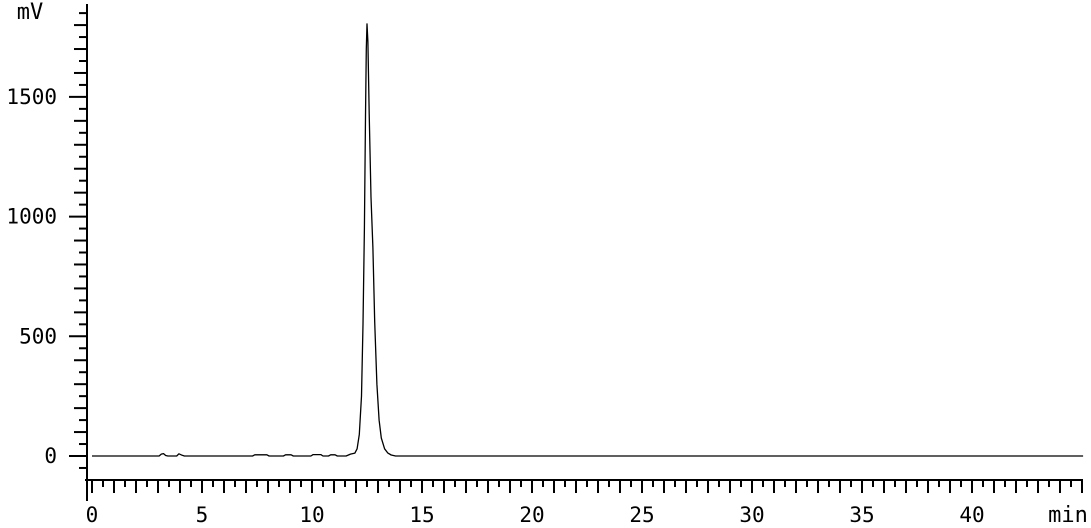 The height and width of the screenshot is (528, 1091). What do you see at coordinates (50, 456) in the screenshot?
I see `y-tick-label: 0` at bounding box center [50, 456].